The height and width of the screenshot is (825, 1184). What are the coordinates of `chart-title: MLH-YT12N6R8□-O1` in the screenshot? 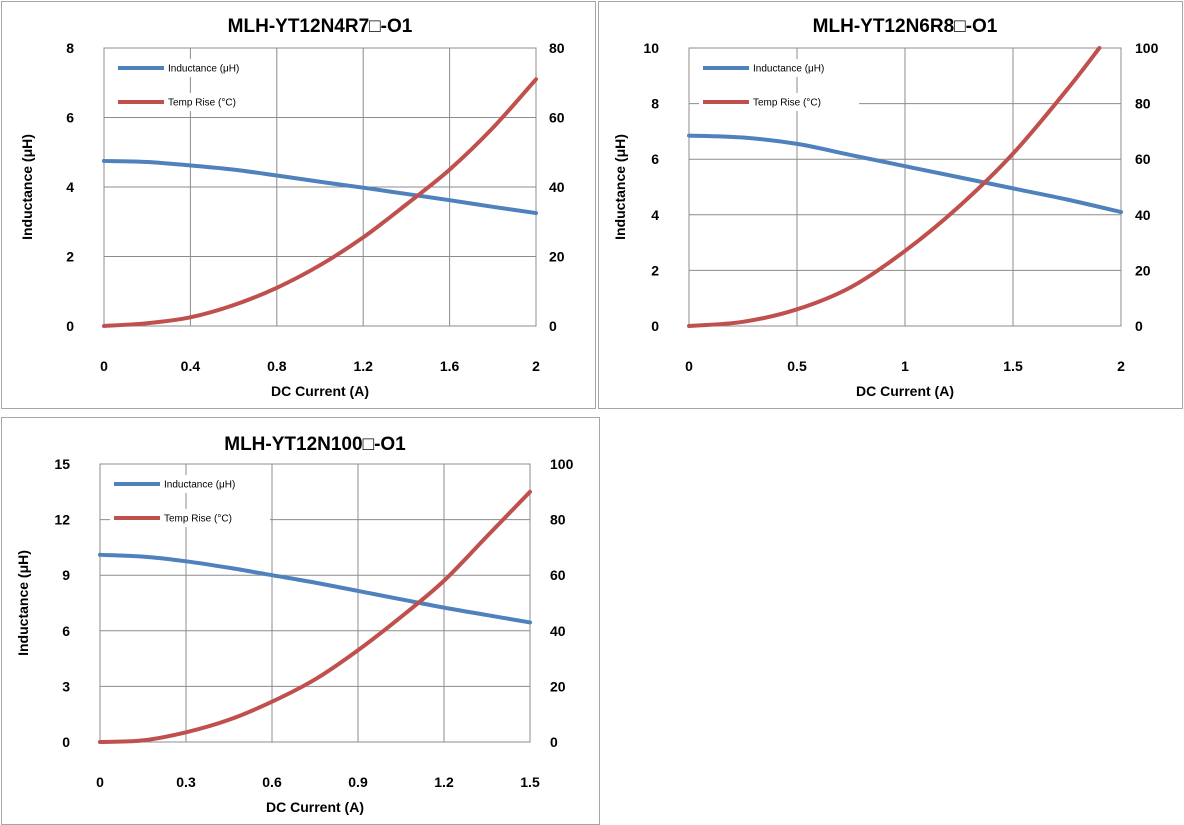 It's located at (905, 26).